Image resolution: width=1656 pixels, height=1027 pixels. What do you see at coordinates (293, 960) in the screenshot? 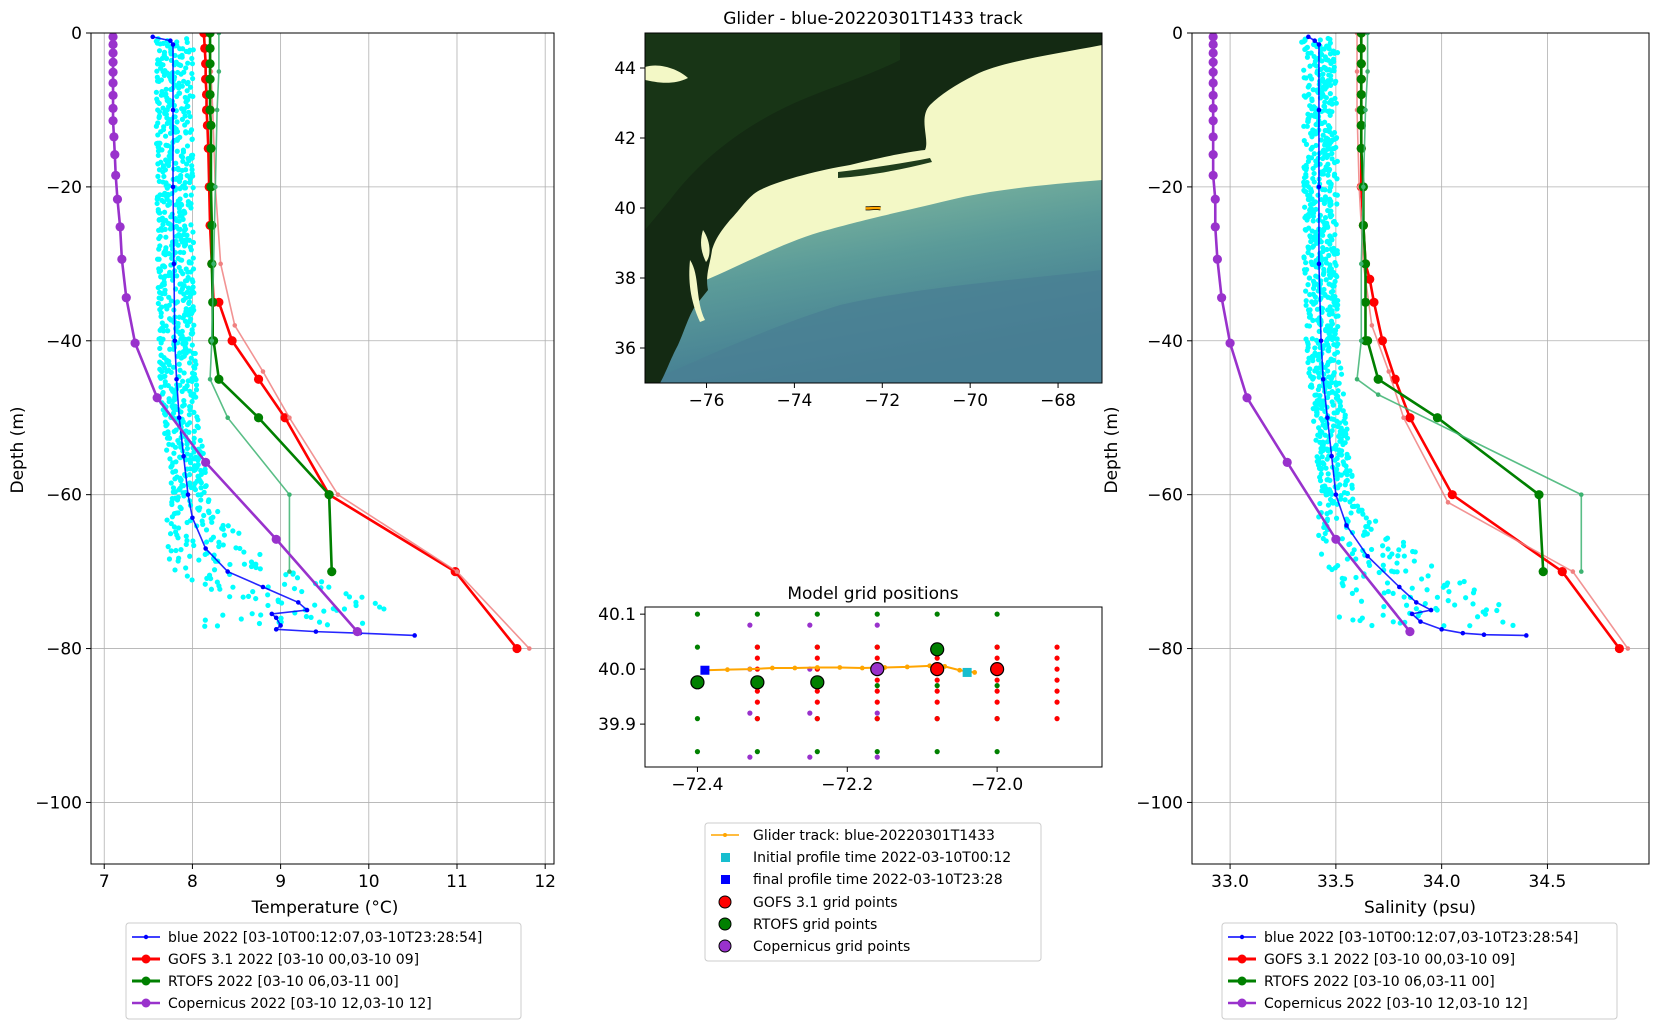
I see `legend-label: GOFS 3.1 2022 [03-10 00,03-10 09]` at bounding box center [293, 960].